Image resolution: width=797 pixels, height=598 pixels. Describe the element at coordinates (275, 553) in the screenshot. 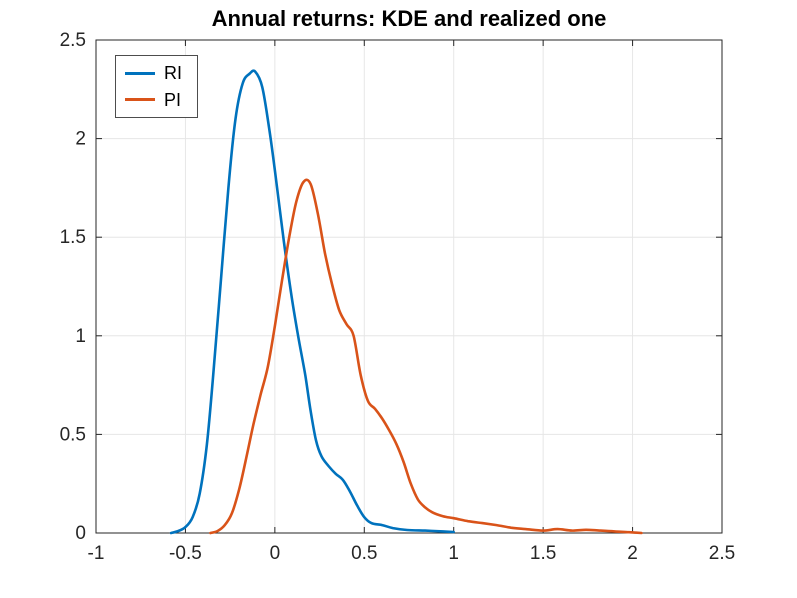

I see `x-tick-label: 0` at that location.